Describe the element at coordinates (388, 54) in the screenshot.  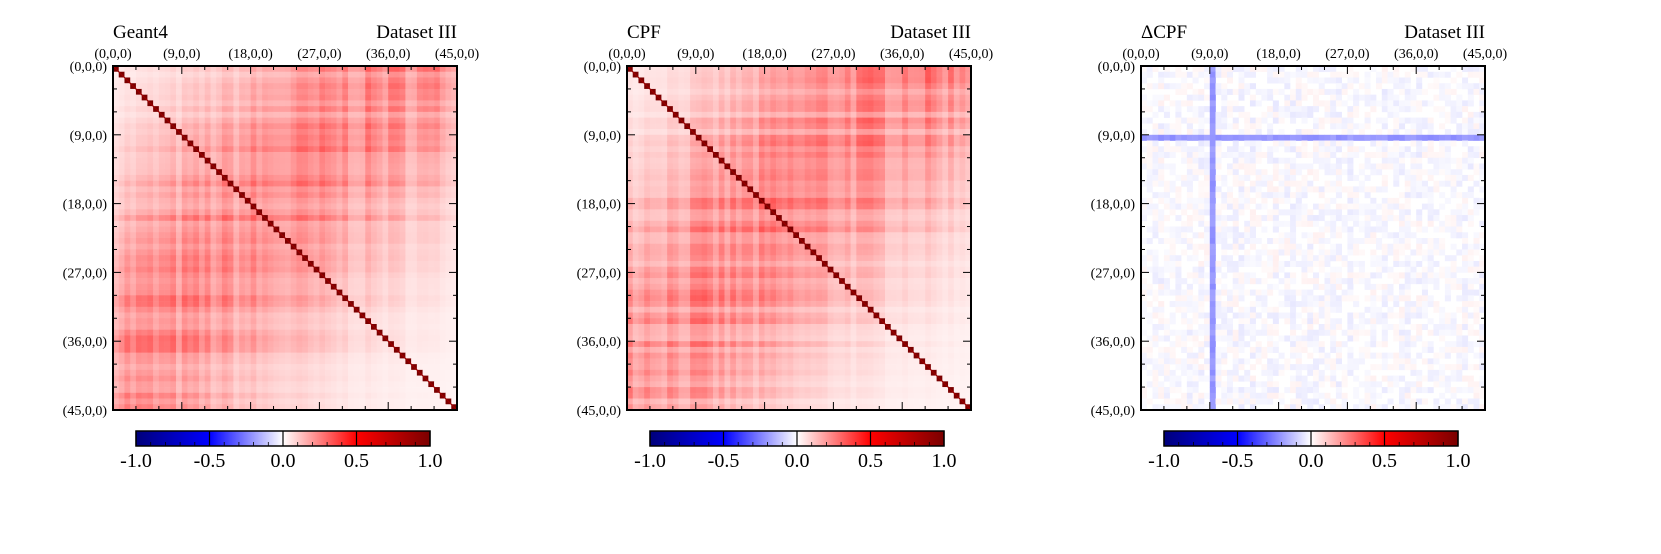
I see `x-tick-label: (36,0,0)` at that location.